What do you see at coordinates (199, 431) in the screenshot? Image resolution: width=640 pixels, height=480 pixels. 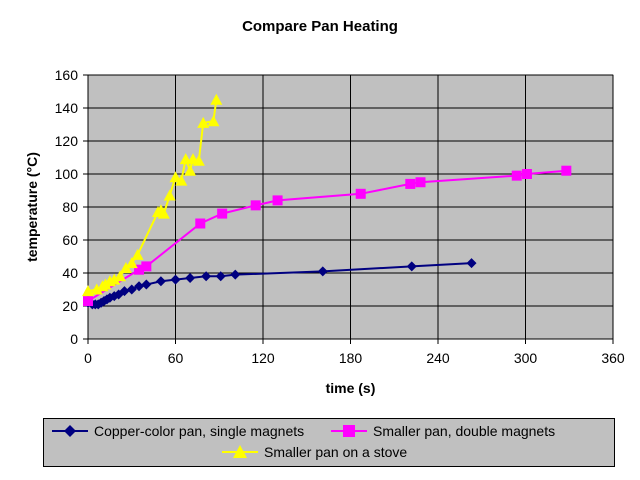 I see `legend-label: Copper-color pan, single magnets` at bounding box center [199, 431].